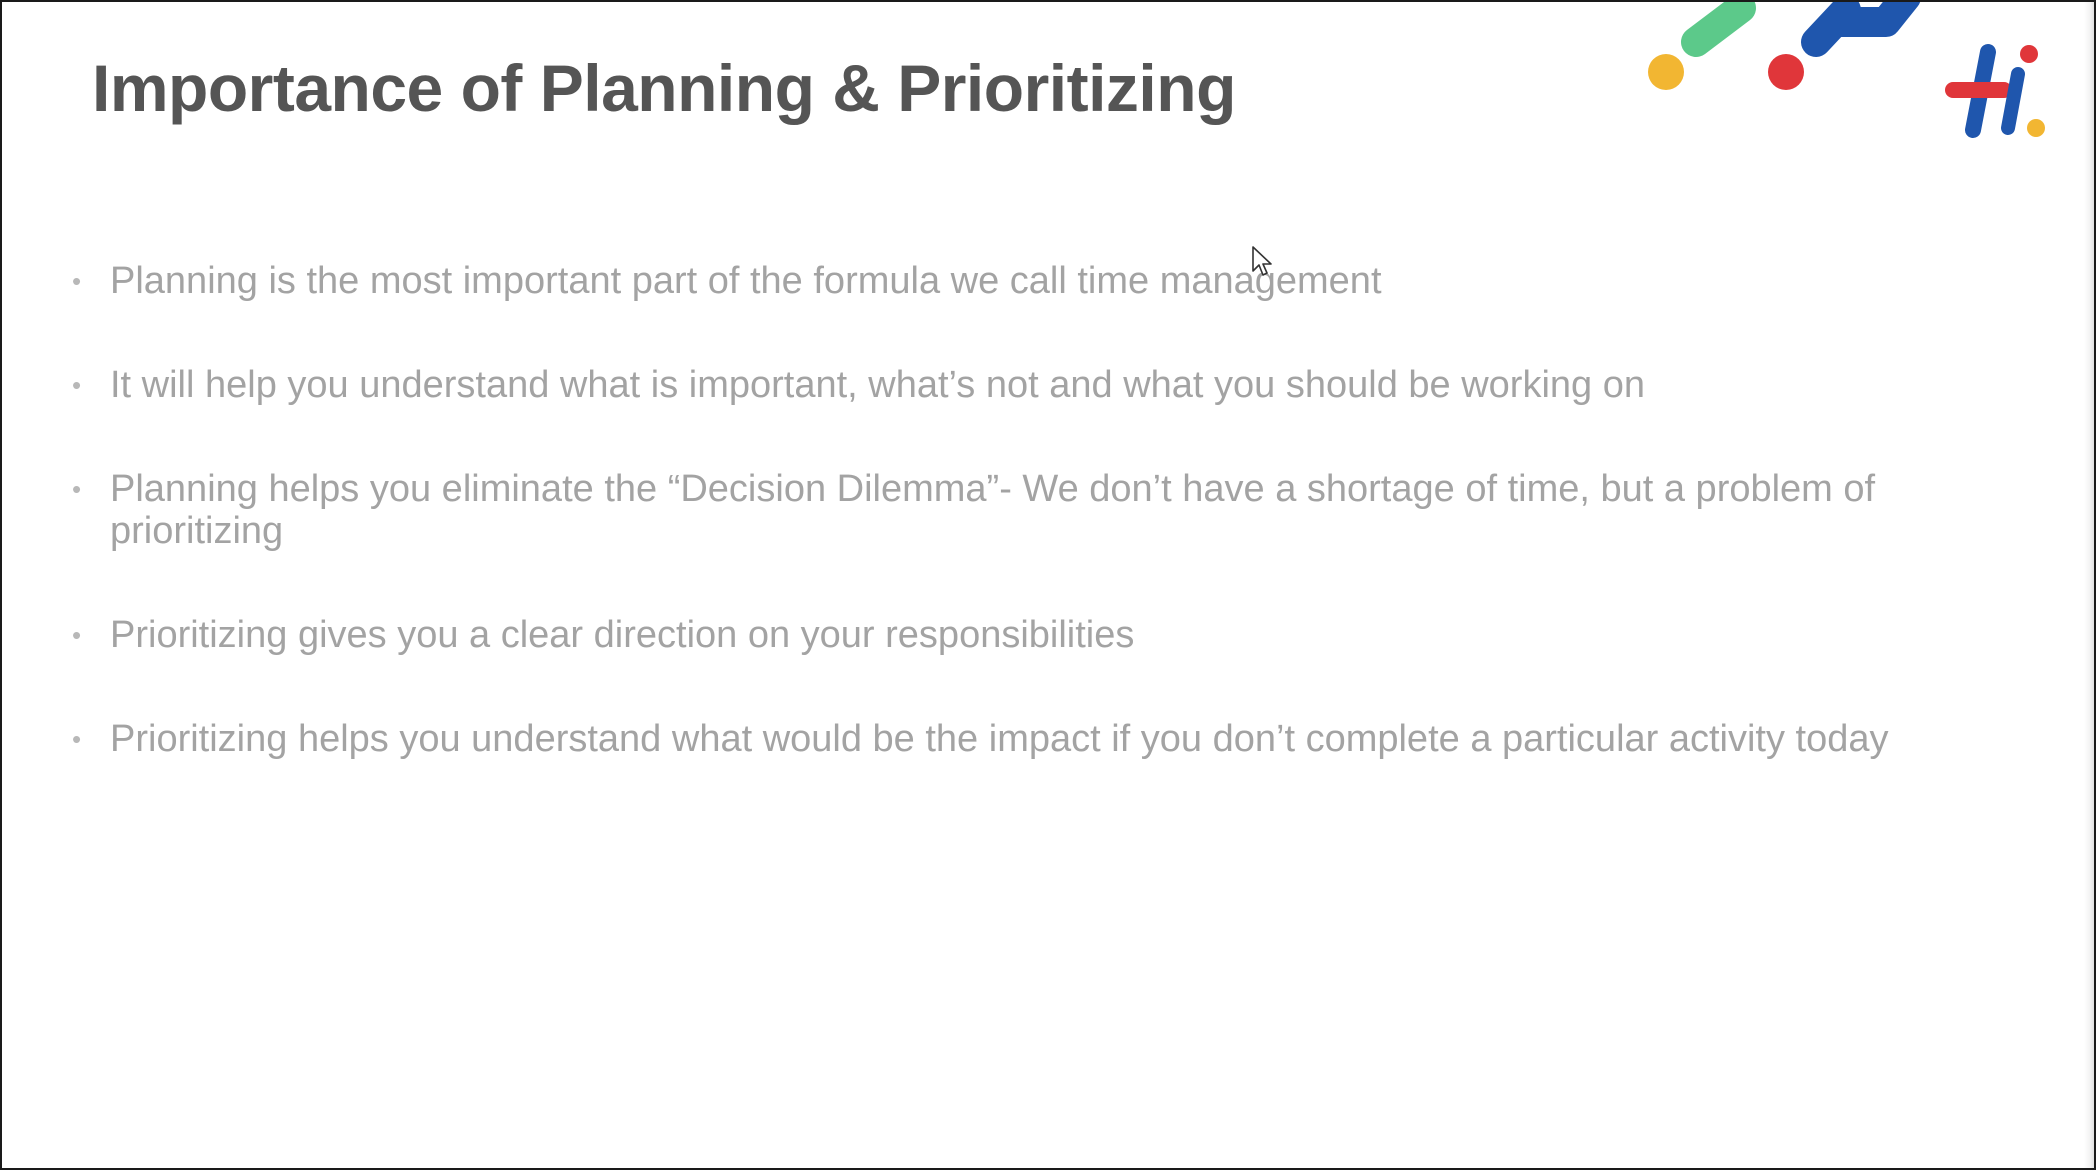  What do you see at coordinates (1846, 70) in the screenshot?
I see `hi-logo` at bounding box center [1846, 70].